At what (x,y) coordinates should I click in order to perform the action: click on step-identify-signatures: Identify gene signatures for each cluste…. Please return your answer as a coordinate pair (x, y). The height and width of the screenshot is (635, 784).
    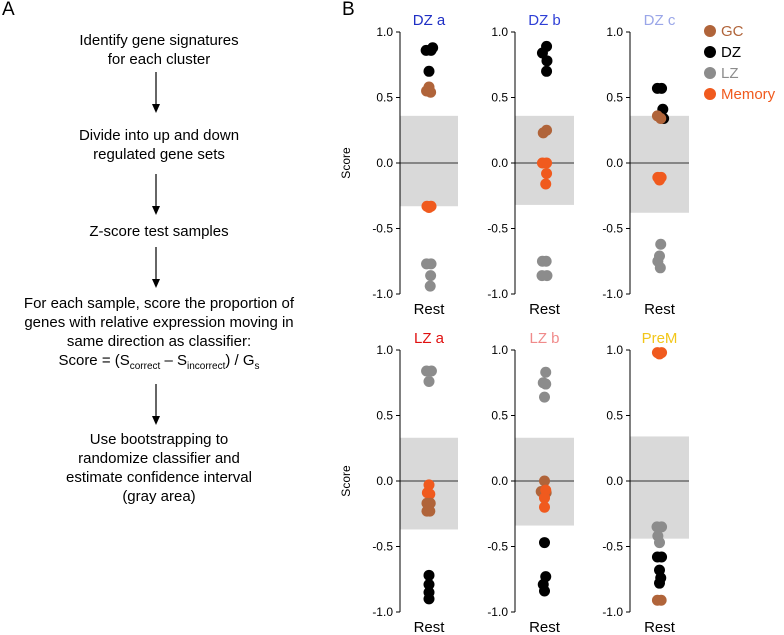
    Looking at the image, I should click on (159, 50).